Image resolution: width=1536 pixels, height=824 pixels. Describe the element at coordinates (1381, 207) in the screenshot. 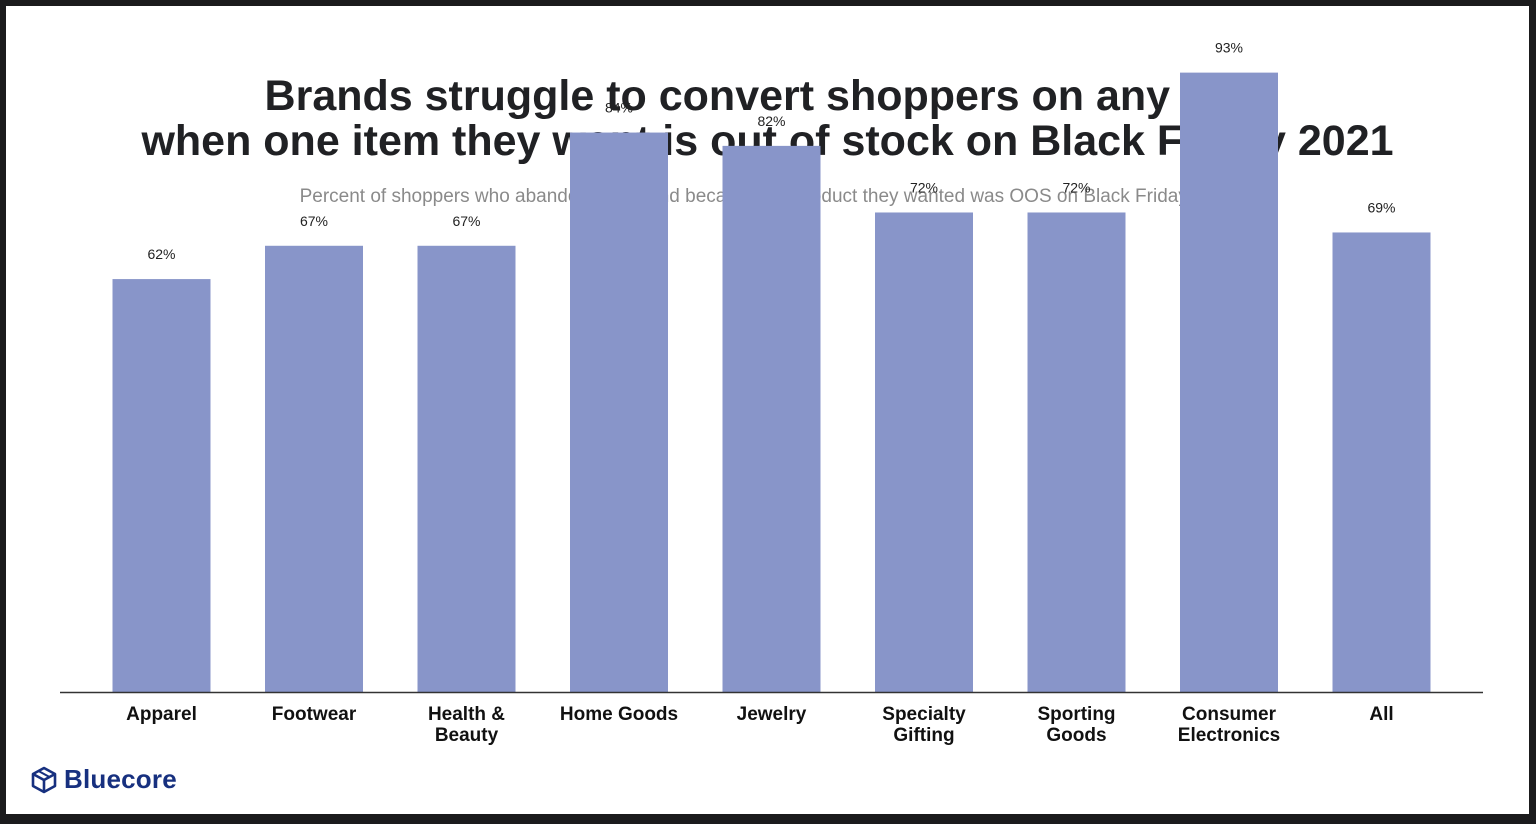

I see `data-label-8: 69%` at that location.